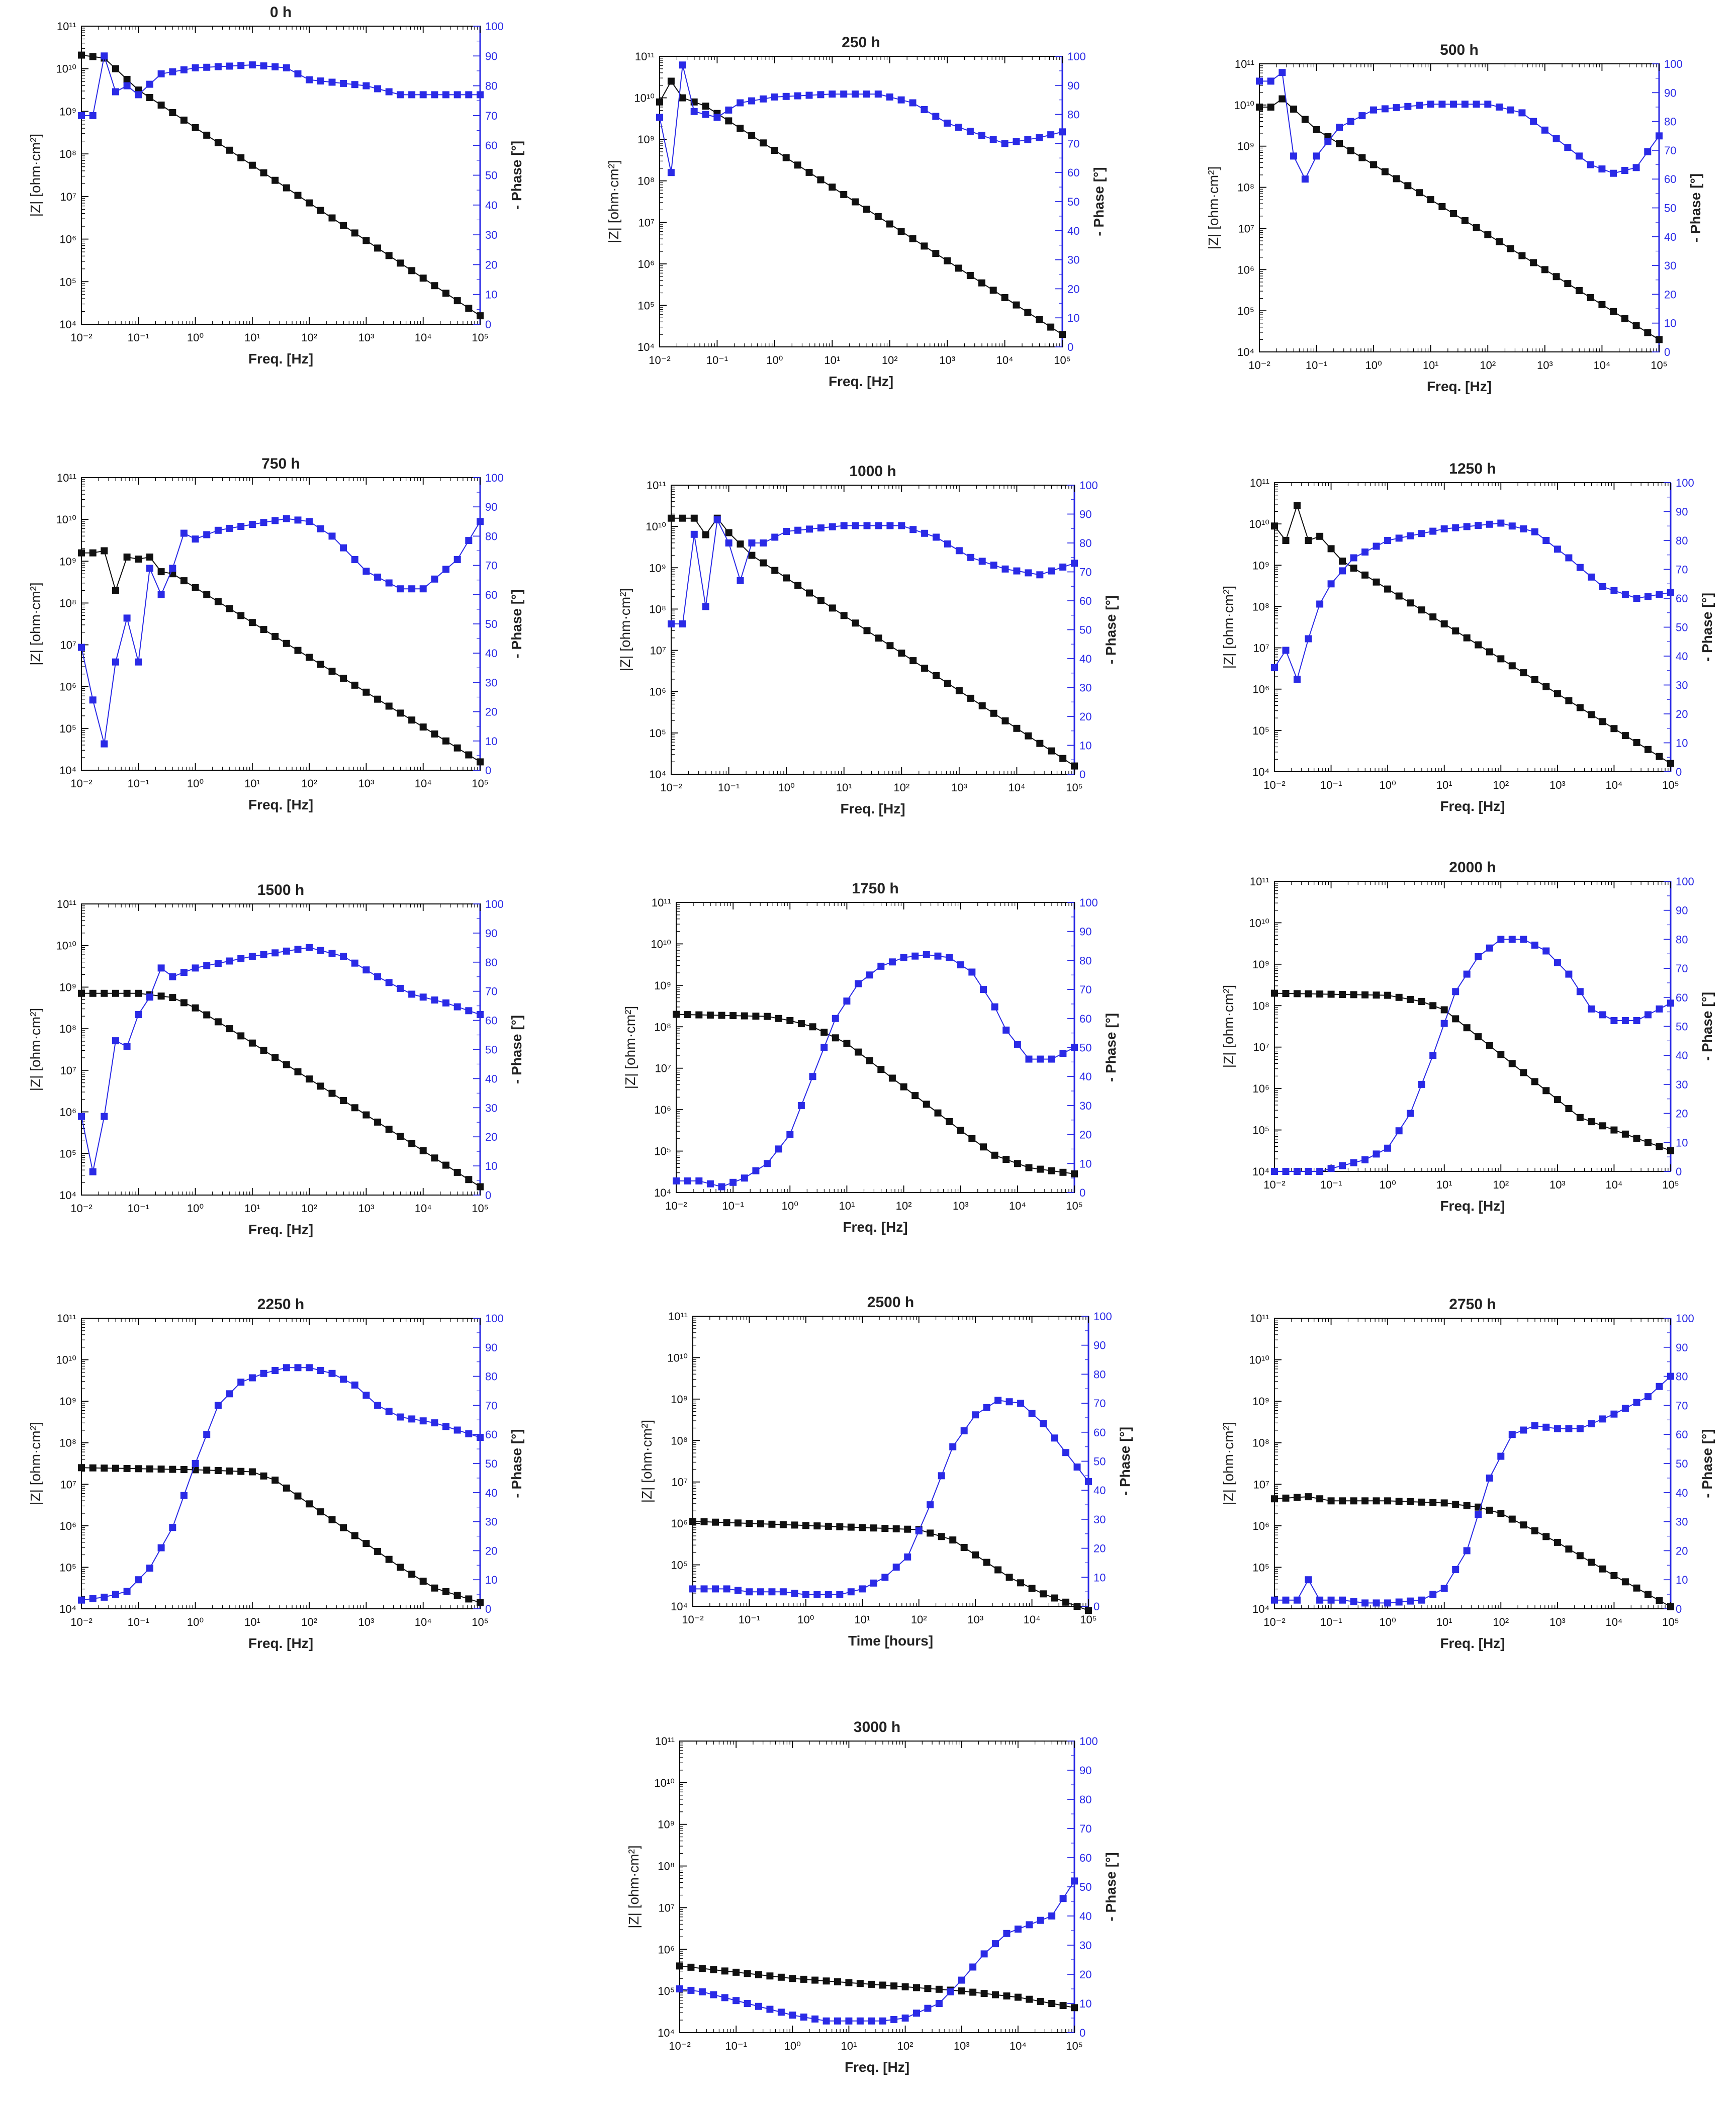 The width and height of the screenshot is (1736, 2101). I want to click on y2-tick-label: 0, so click(1667, 352).